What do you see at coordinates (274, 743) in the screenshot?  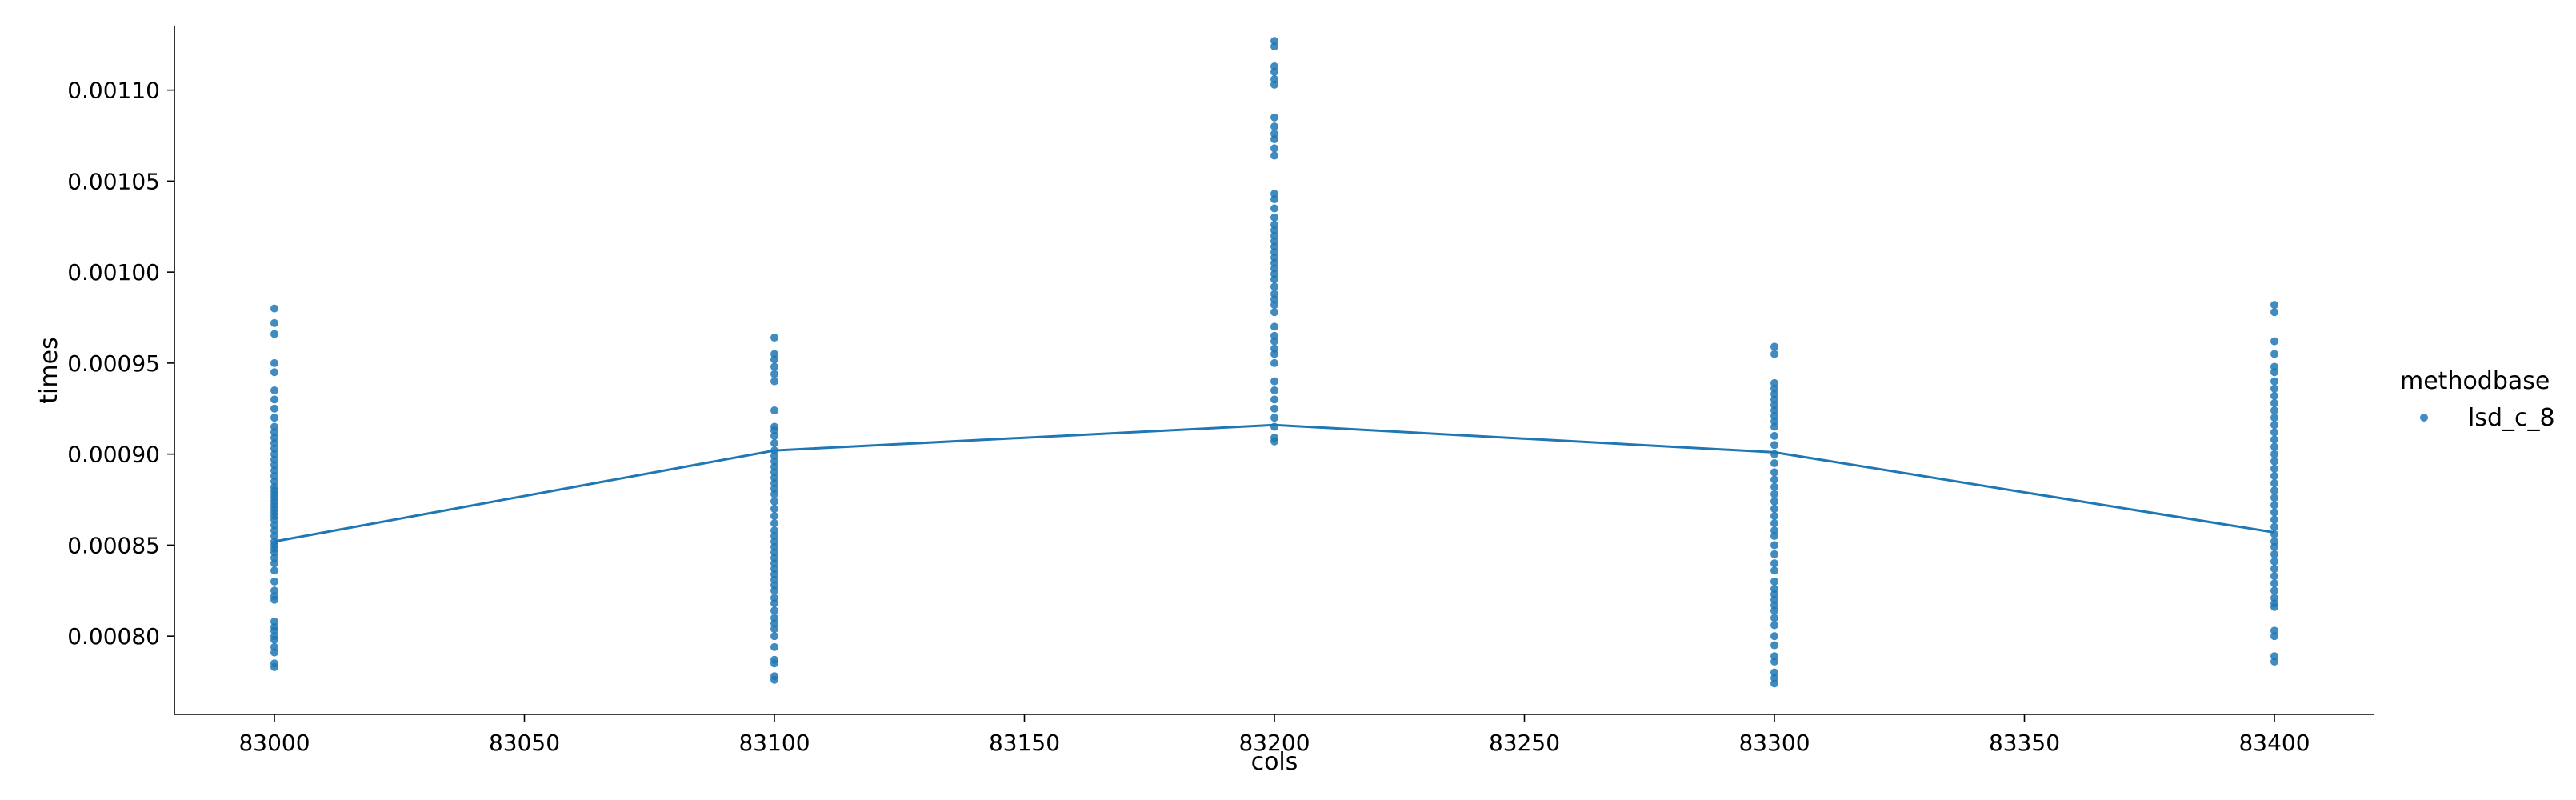 I see `x-tick-label: 83000` at bounding box center [274, 743].